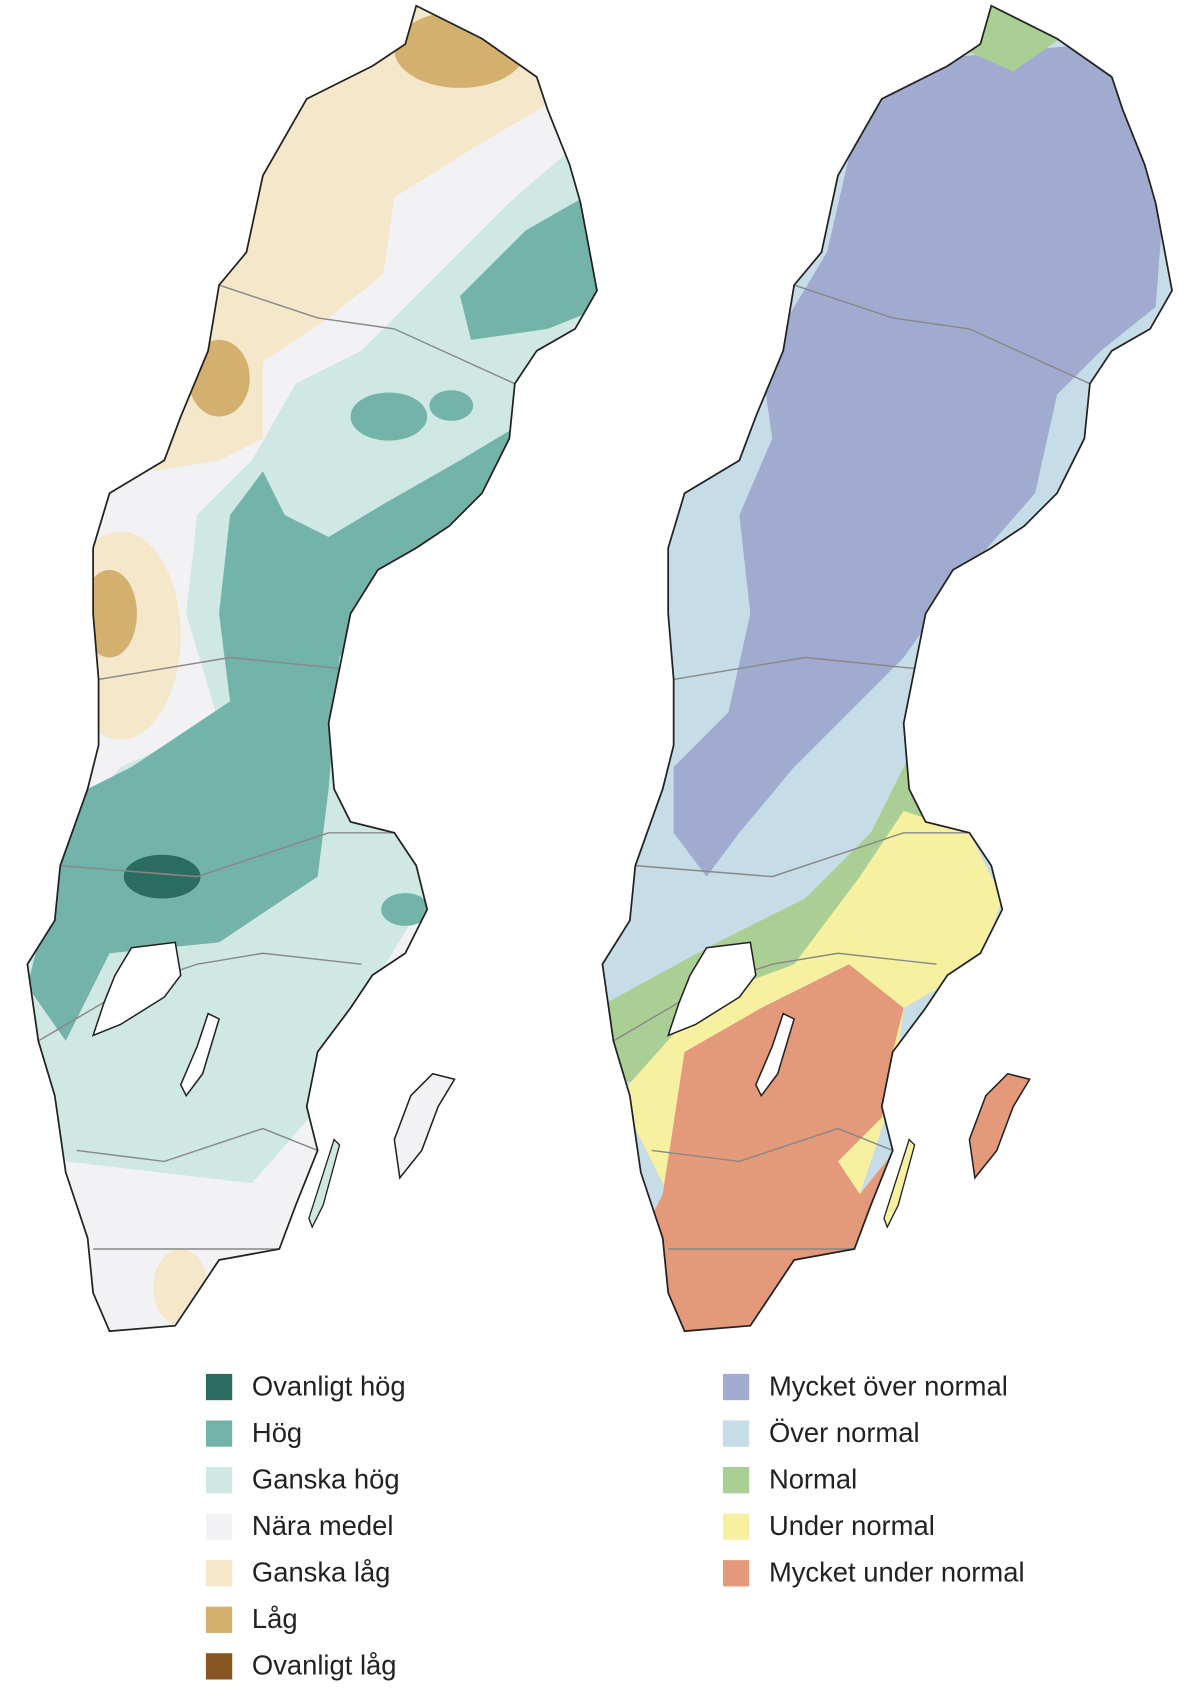 The width and height of the screenshot is (1183, 1705). I want to click on legend-label: Ganska låg, so click(321, 1572).